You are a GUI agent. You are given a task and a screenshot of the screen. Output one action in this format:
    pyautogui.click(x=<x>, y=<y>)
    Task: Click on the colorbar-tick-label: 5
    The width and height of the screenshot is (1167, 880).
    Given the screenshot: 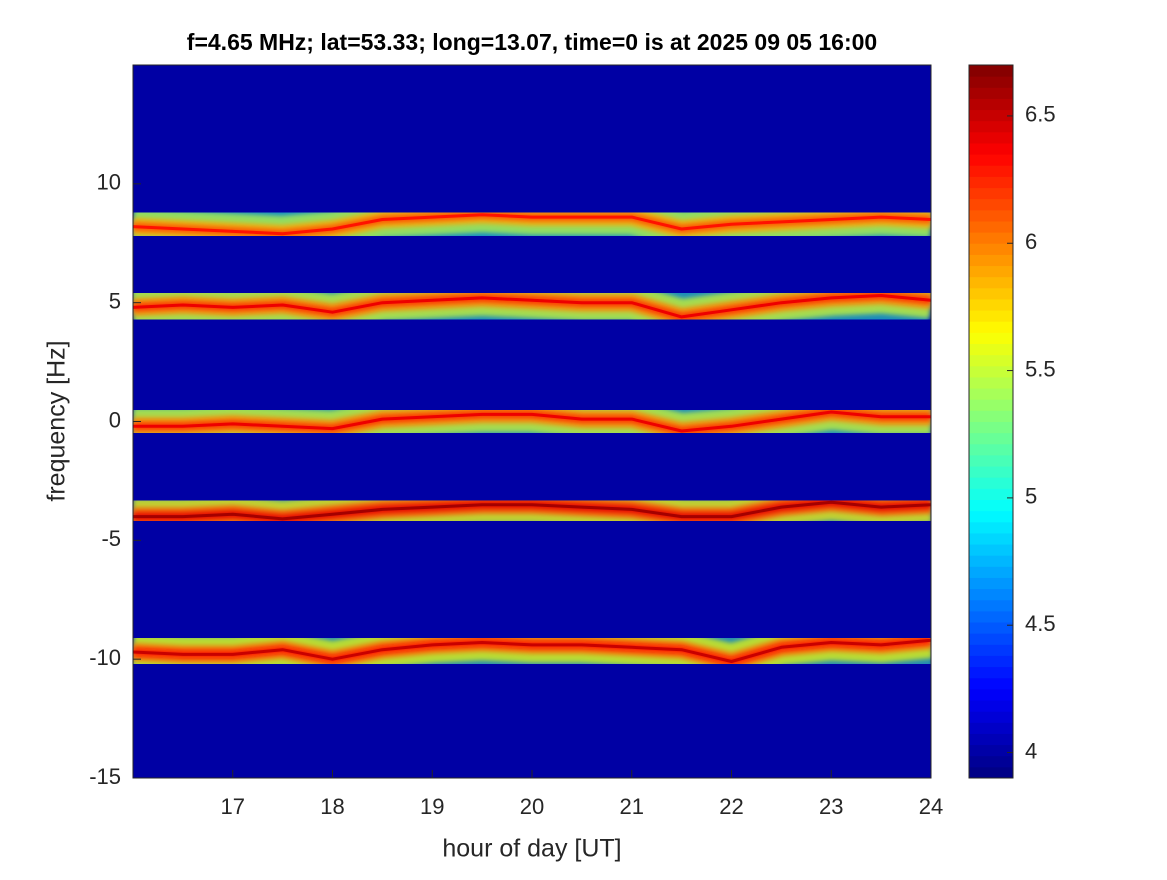 What is the action you would take?
    pyautogui.click(x=1031, y=496)
    